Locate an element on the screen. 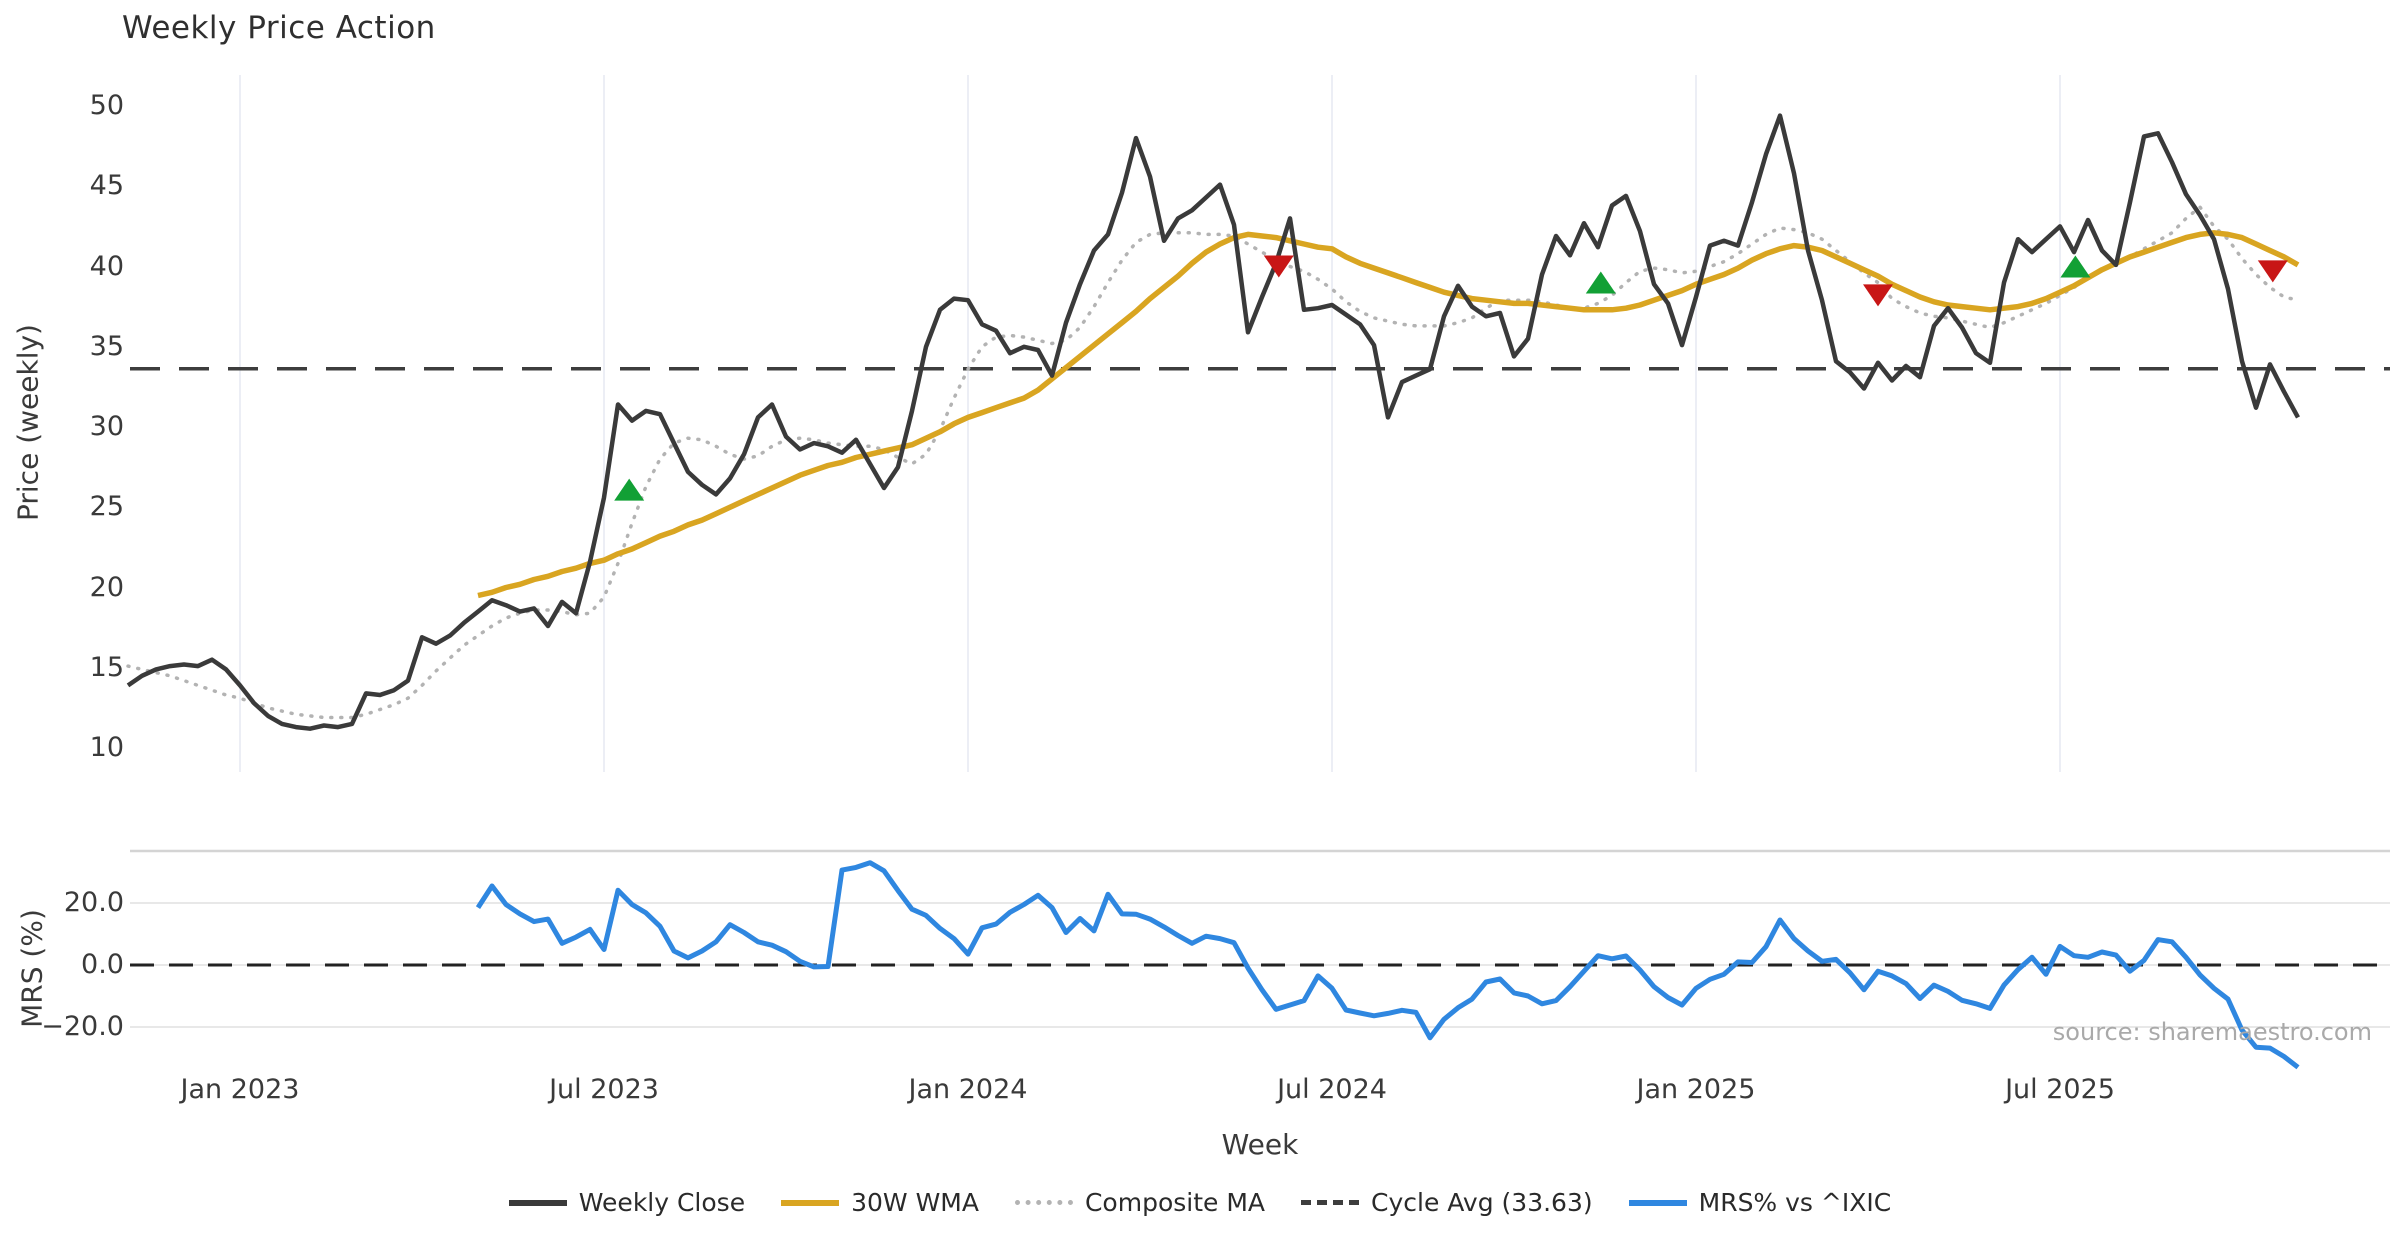  page-title: Weekly Price Action is located at coordinates (279, 28).